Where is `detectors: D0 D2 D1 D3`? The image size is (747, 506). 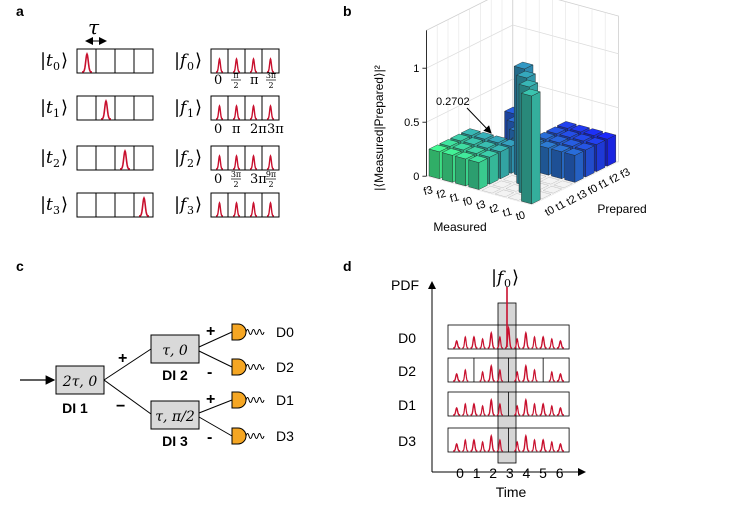
detectors: D0 D2 D1 D3 is located at coordinates (262, 384).